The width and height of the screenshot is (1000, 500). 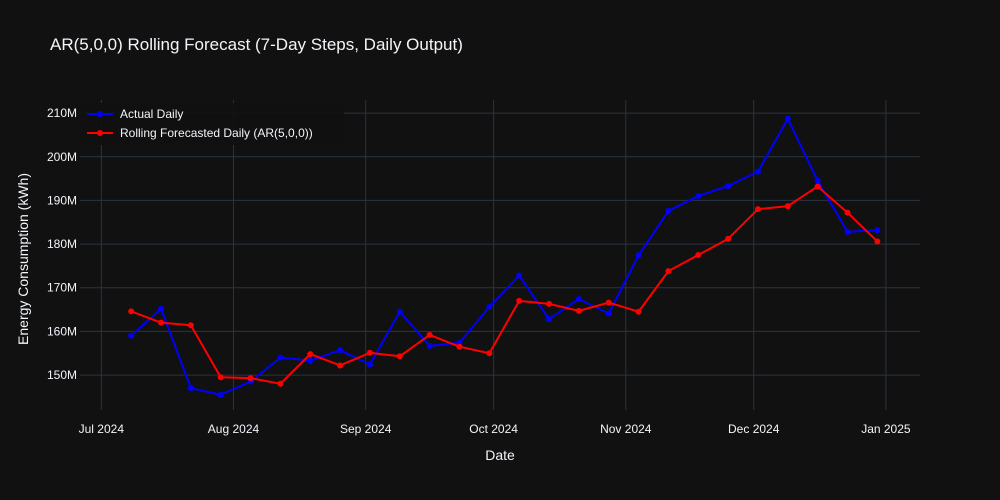 What do you see at coordinates (366, 429) in the screenshot?
I see `x-tick-label: Sep 2024` at bounding box center [366, 429].